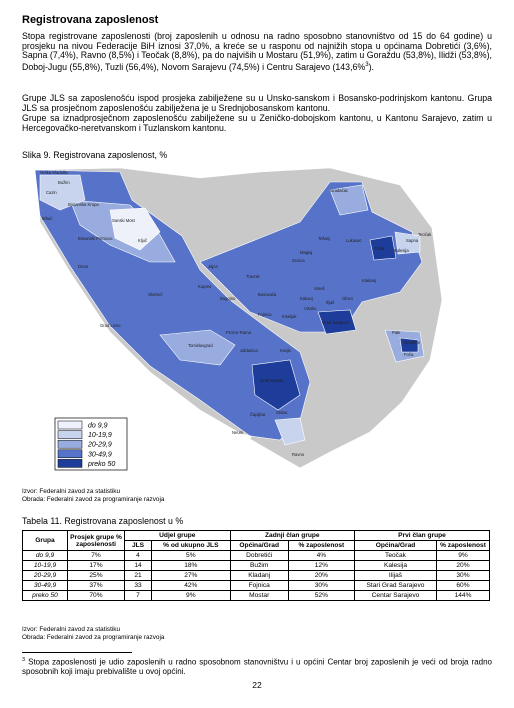 This screenshot has height=708, width=514. I want to click on table-cell: 20%, so click(463, 565).